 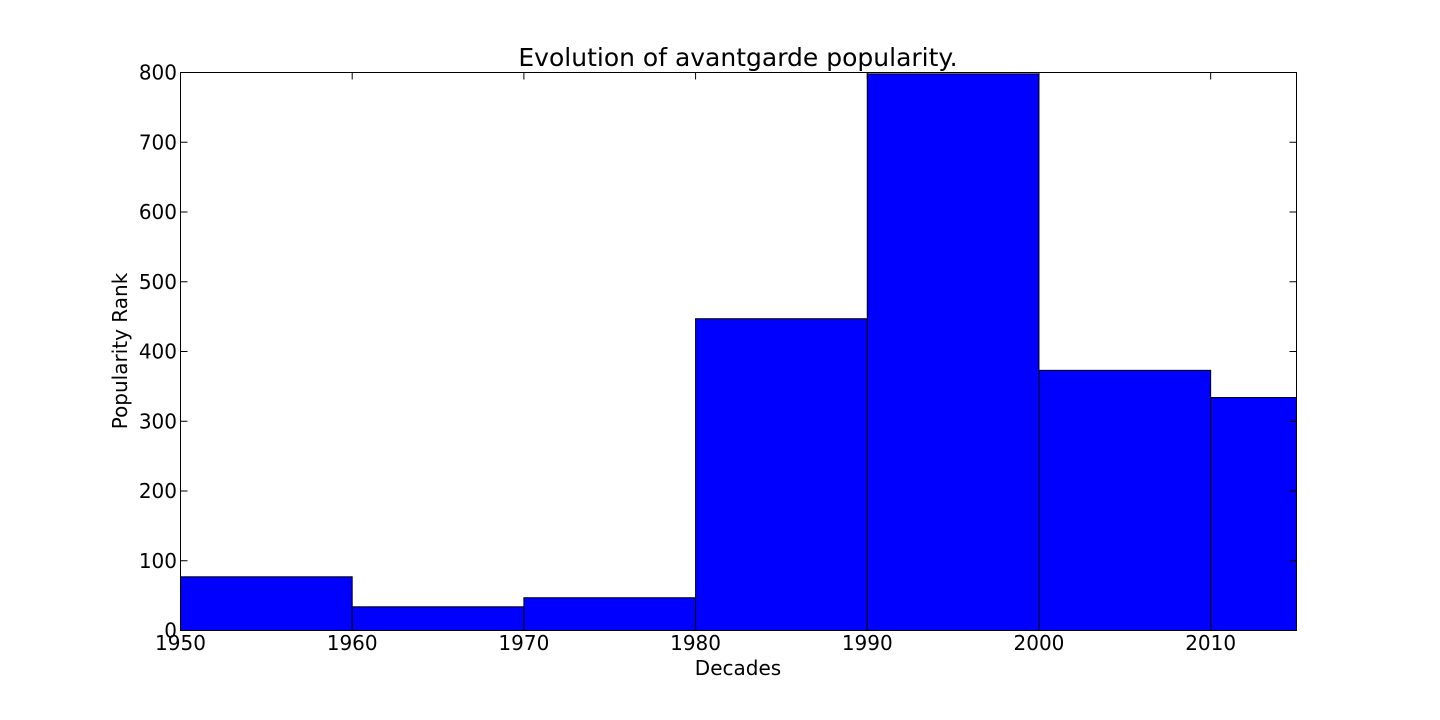 What do you see at coordinates (158, 561) in the screenshot?
I see `y-tick-label: 100` at bounding box center [158, 561].